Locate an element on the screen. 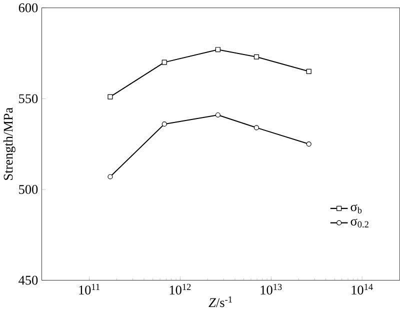 This screenshot has height=310, width=400. x-tick-label: 10$^{12}$ is located at coordinates (180, 289).